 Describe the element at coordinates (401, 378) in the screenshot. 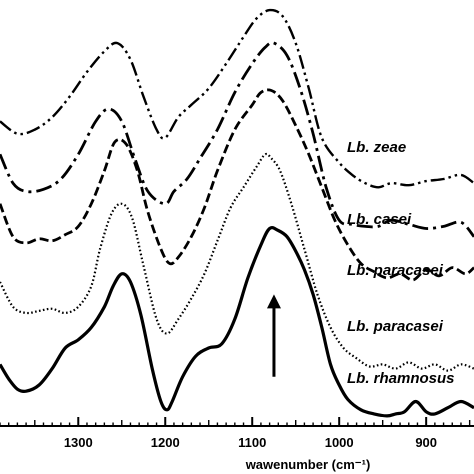

I see `series-label-lb-rhamnosus-5: Lb. rhamnosus` at that location.